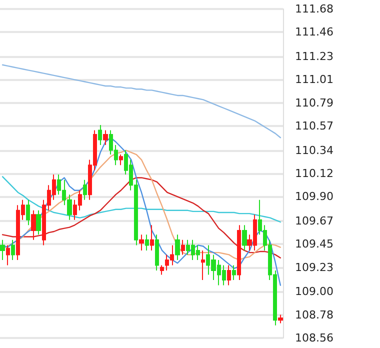  What do you see at coordinates (314, 315) in the screenshot?
I see `y-tick-label: 108.78` at bounding box center [314, 315].